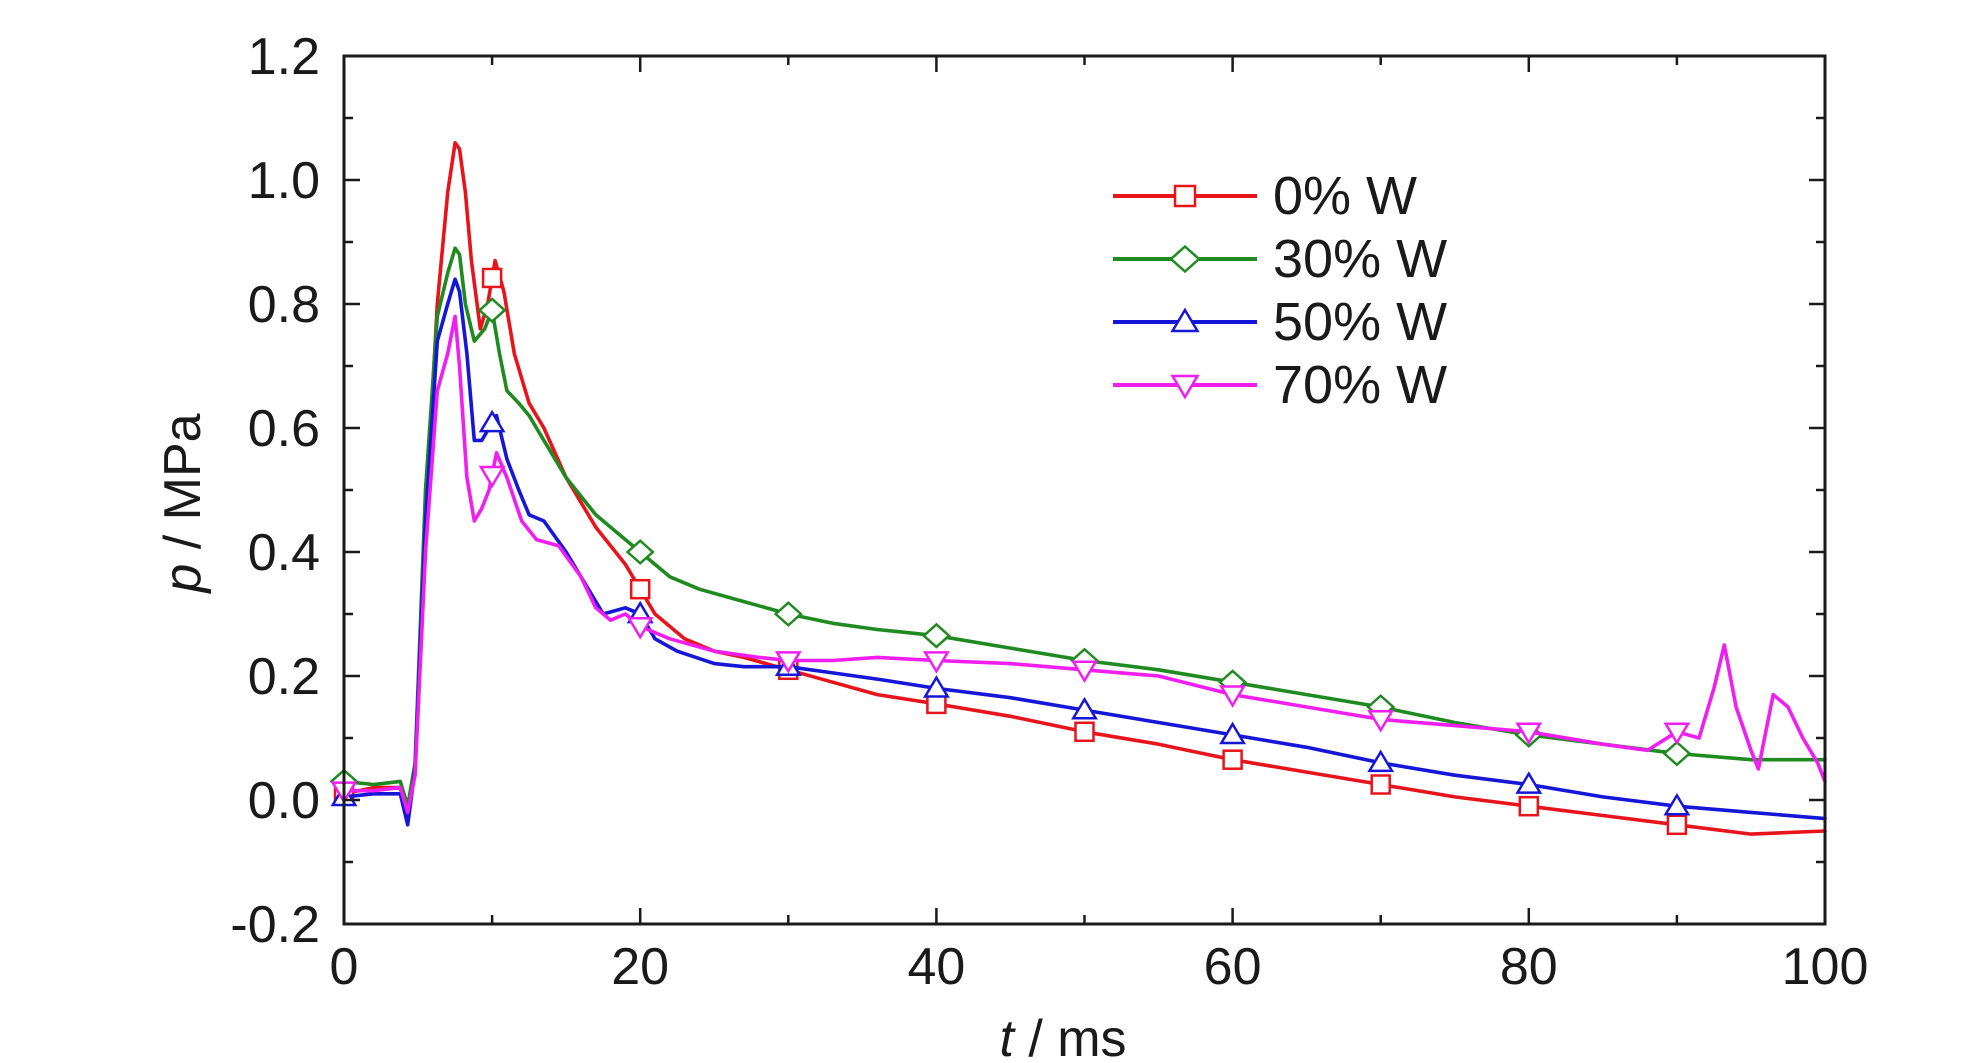  I want to click on legend-label: 50% W, so click(1360, 322).